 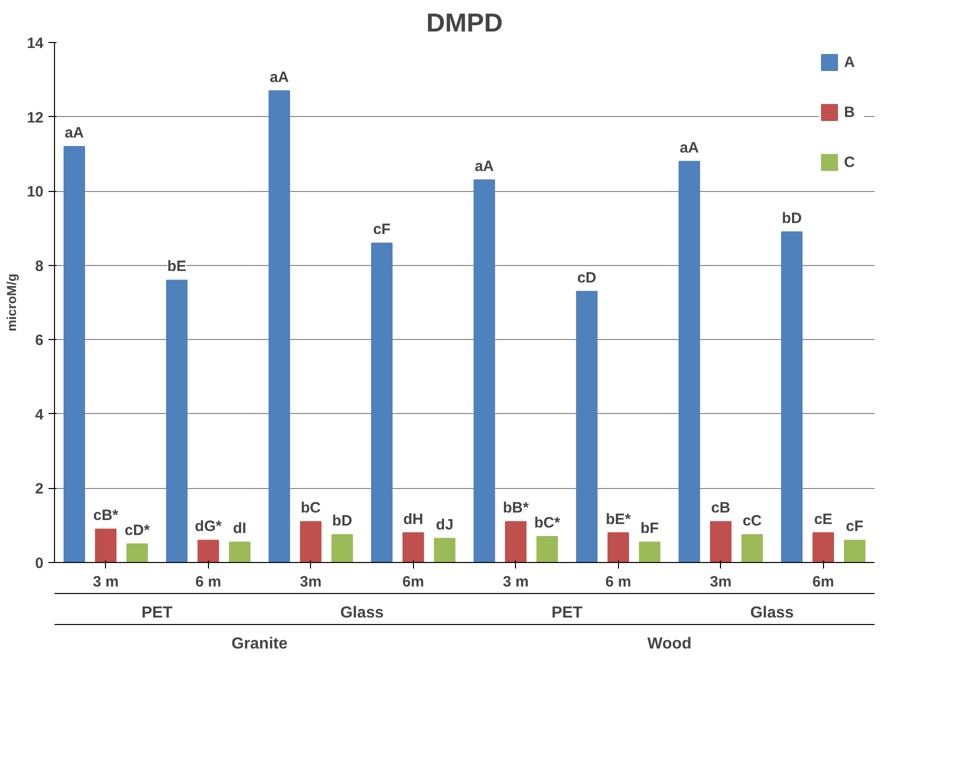 What do you see at coordinates (721, 508) in the screenshot?
I see `data-label: cB` at bounding box center [721, 508].